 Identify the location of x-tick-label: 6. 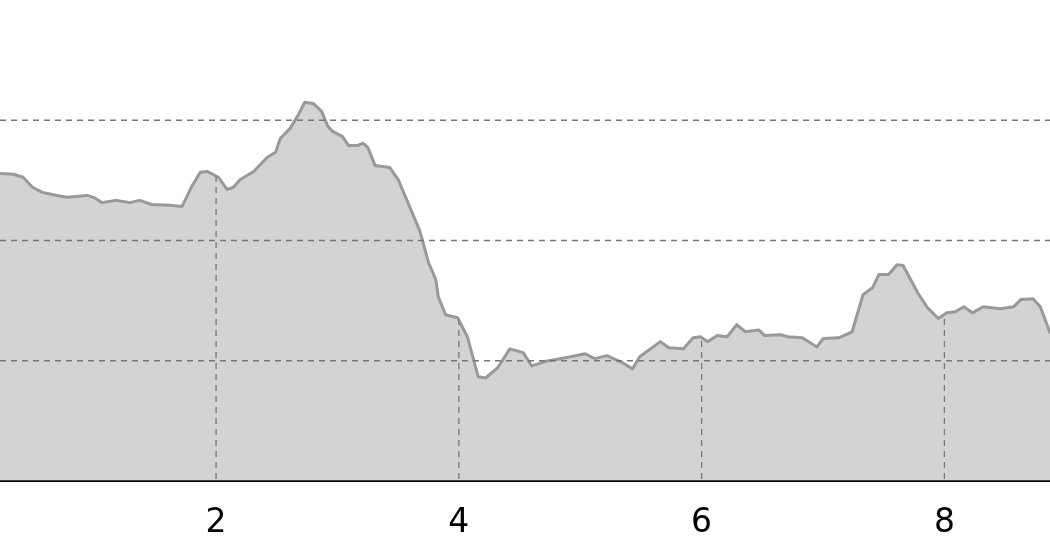
(702, 521).